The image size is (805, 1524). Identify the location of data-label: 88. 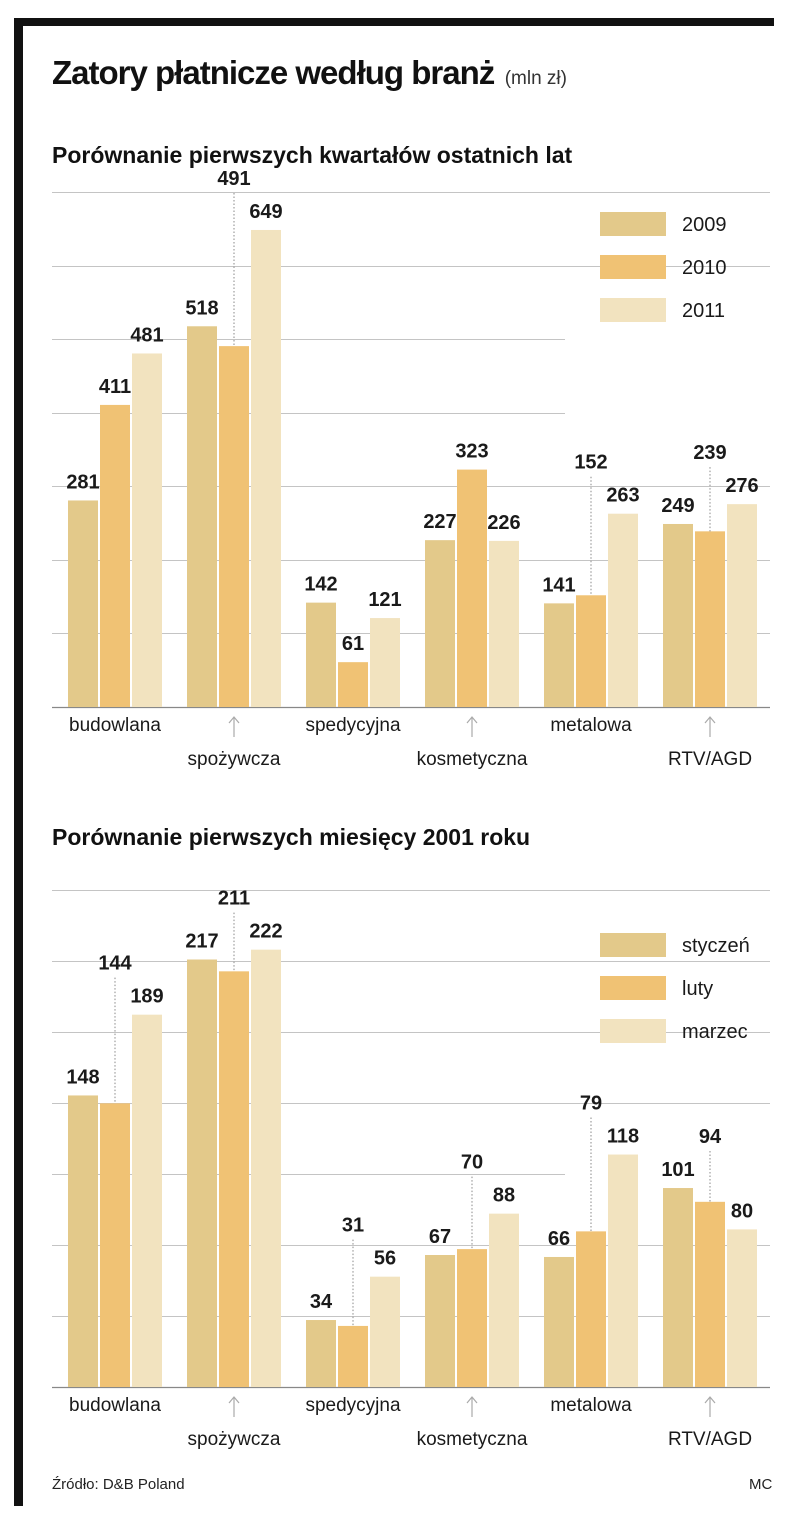
(504, 1196).